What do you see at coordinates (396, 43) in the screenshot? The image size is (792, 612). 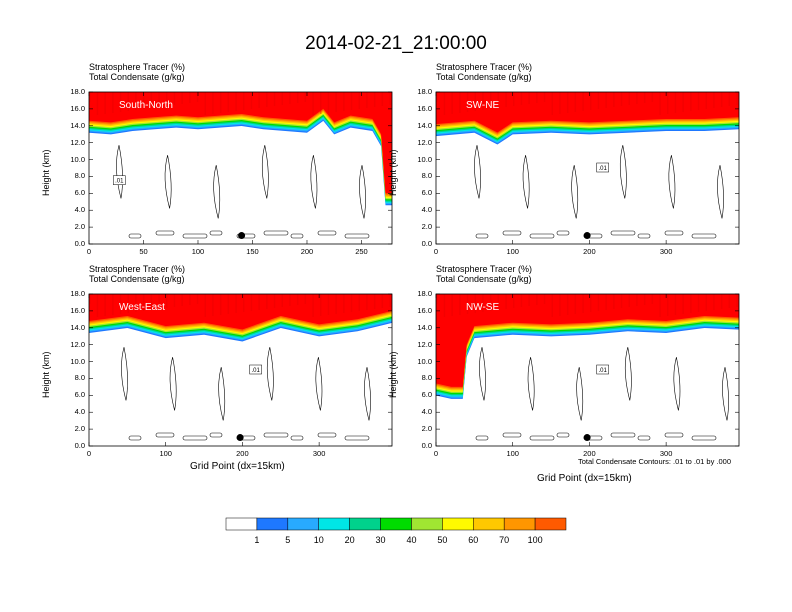 I see `chart-title: 2014-02-21_21:00:00` at bounding box center [396, 43].